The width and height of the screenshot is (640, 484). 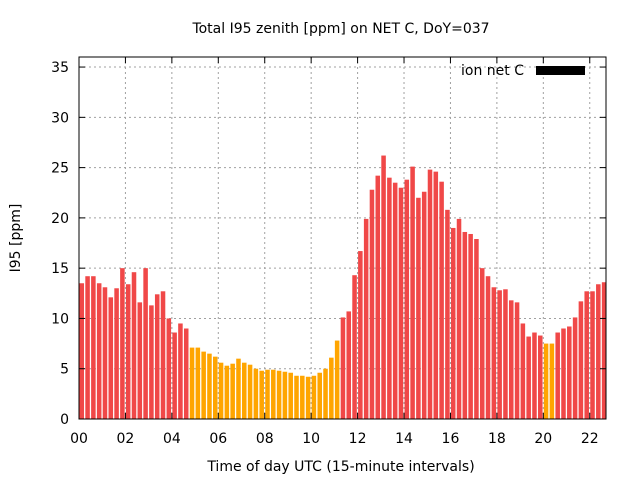 I want to click on x-tick-label: 10, so click(x=311, y=439).